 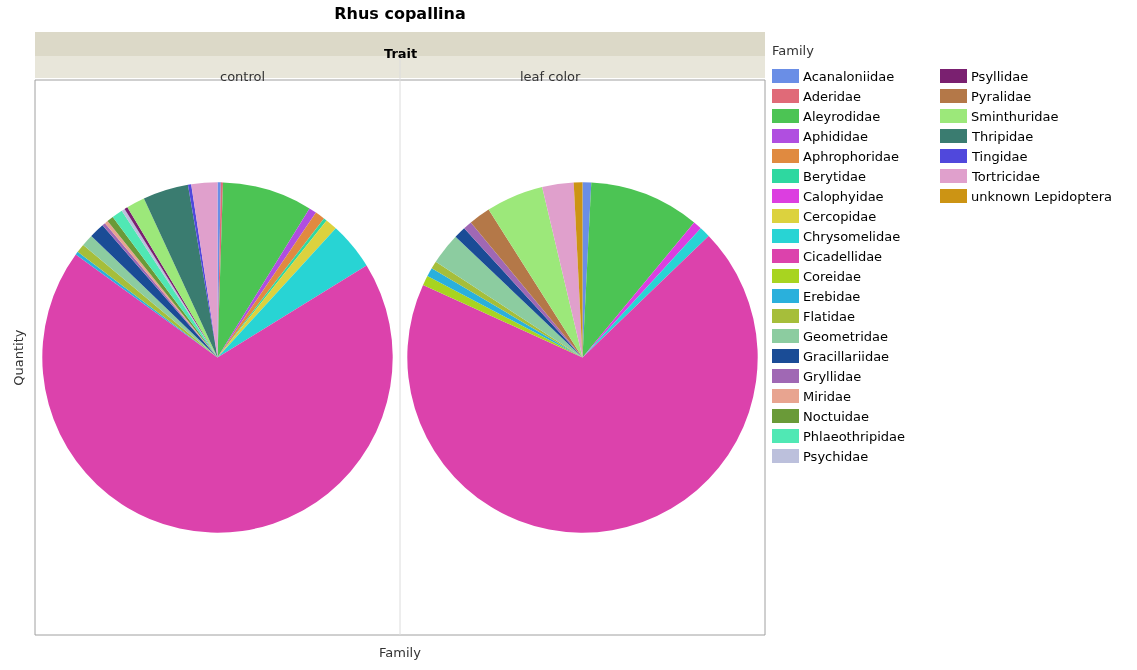 I want to click on legend-label: Cicadellidae, so click(x=843, y=256).